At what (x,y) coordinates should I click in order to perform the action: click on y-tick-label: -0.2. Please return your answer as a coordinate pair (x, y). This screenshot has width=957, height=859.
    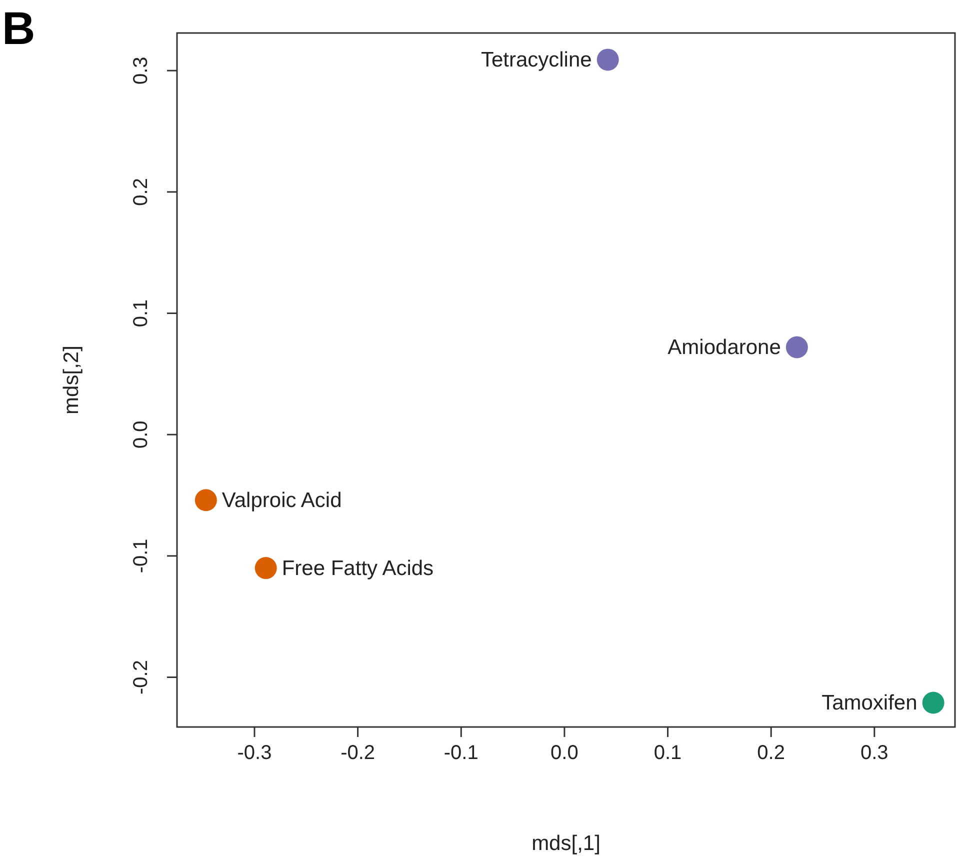
    Looking at the image, I should click on (141, 677).